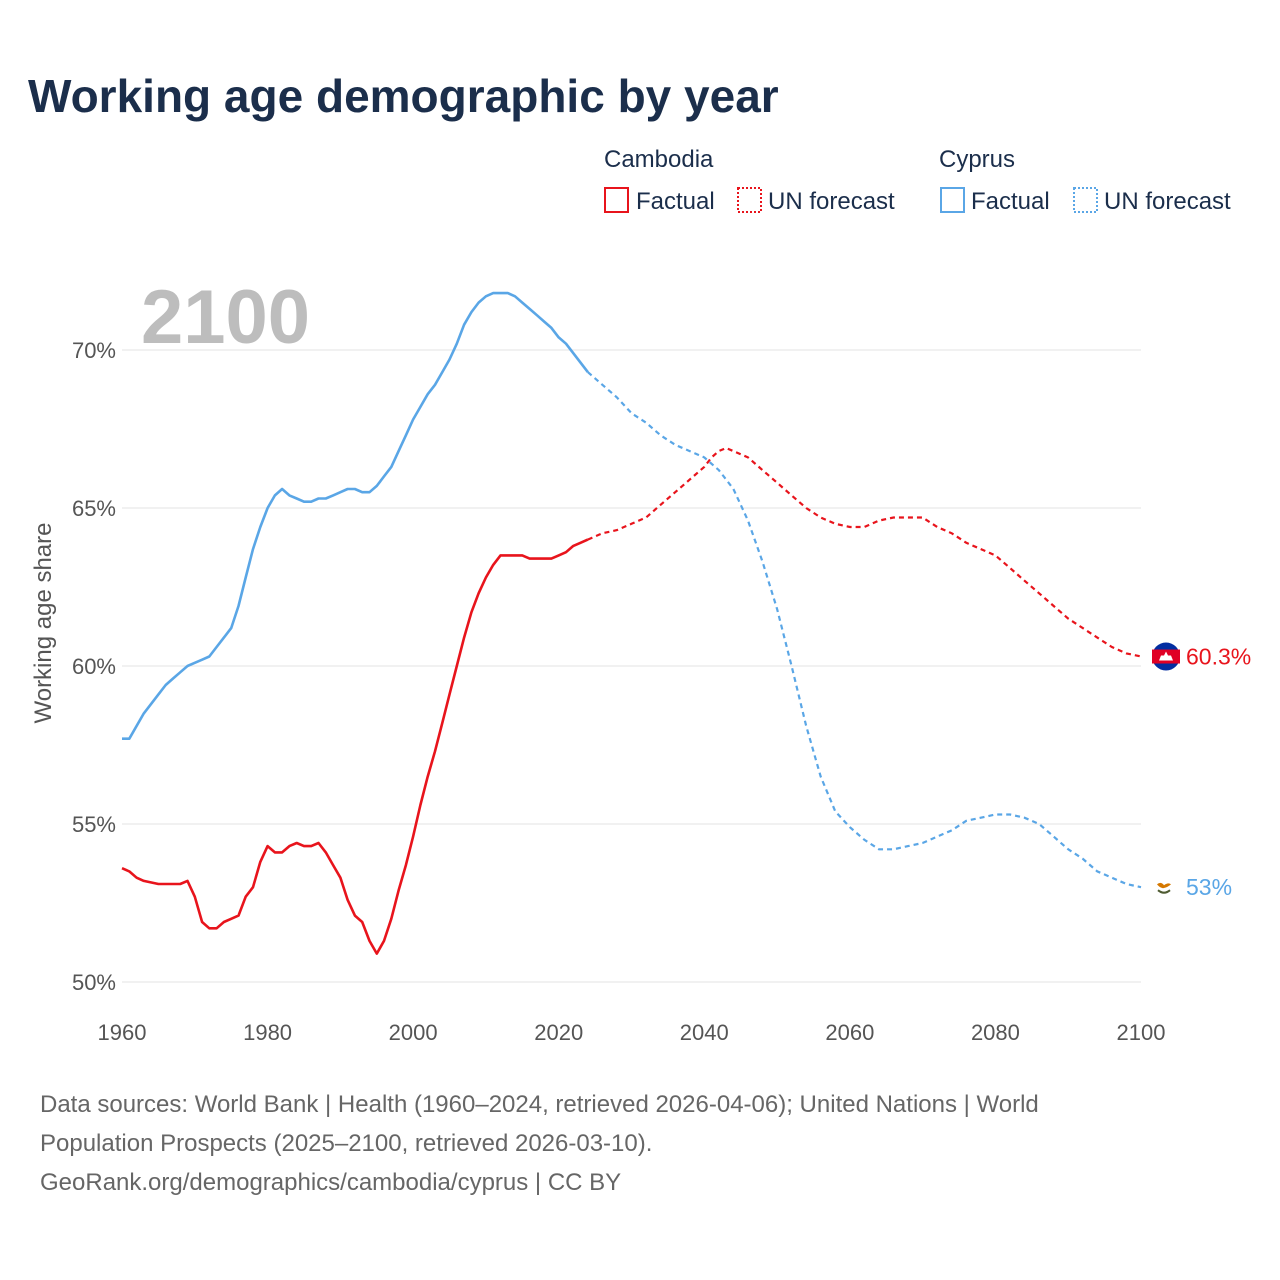 Image resolution: width=1280 pixels, height=1280 pixels. Describe the element at coordinates (43, 623) in the screenshot. I see `y-axis-label: Working age share` at that location.